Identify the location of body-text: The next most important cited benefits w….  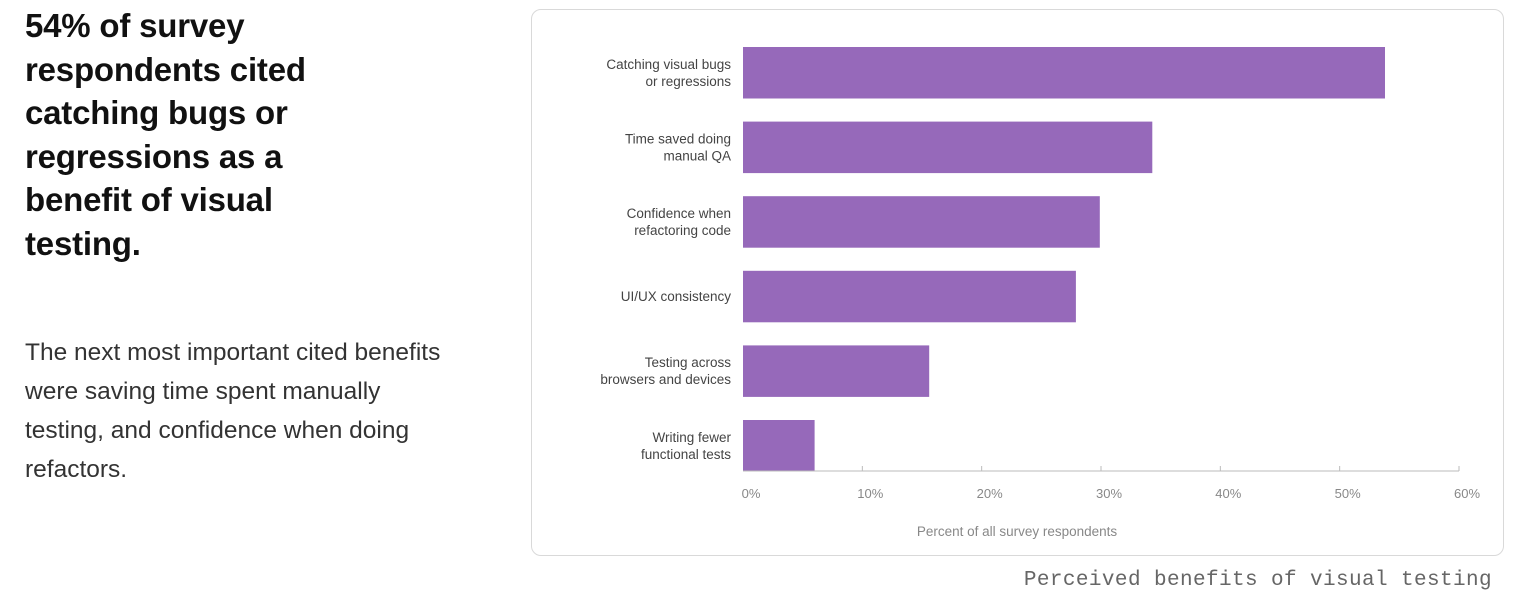
(233, 411).